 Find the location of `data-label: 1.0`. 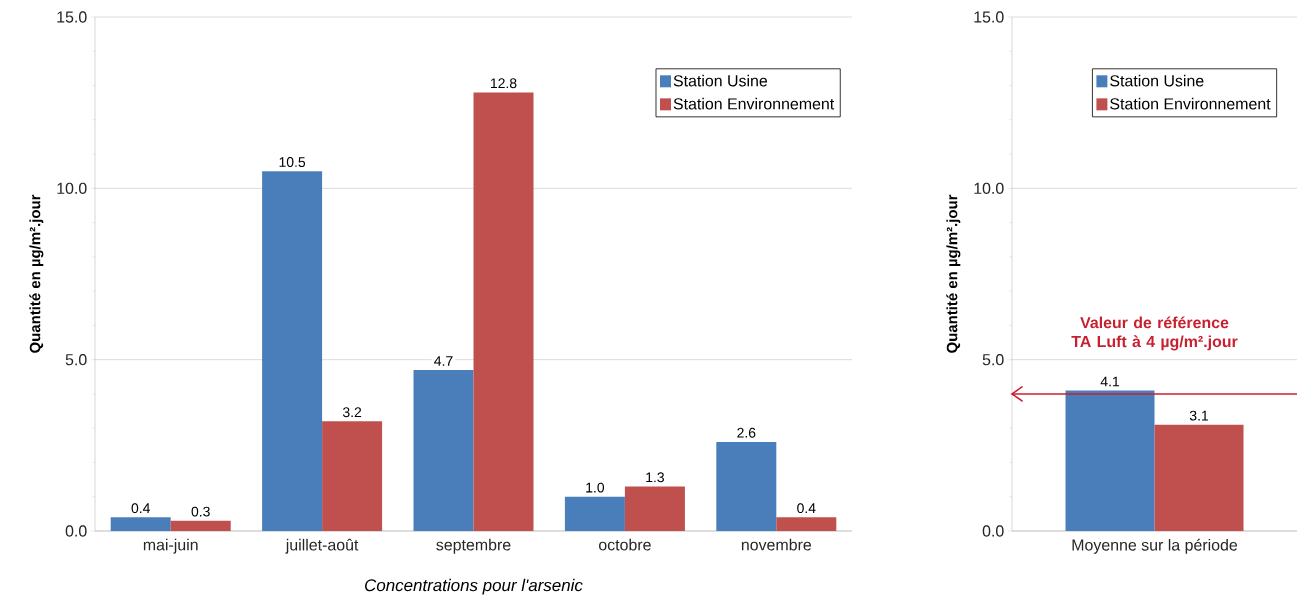

data-label: 1.0 is located at coordinates (595, 487).